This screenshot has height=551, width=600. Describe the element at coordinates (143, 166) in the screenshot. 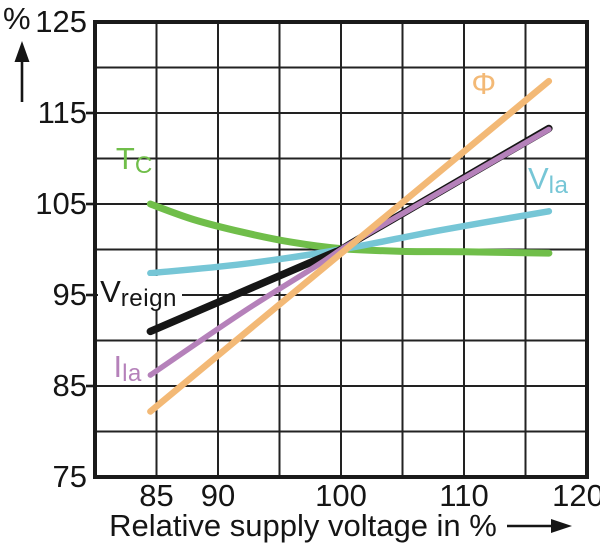

I see `curve-label-sub-tc: C` at that location.